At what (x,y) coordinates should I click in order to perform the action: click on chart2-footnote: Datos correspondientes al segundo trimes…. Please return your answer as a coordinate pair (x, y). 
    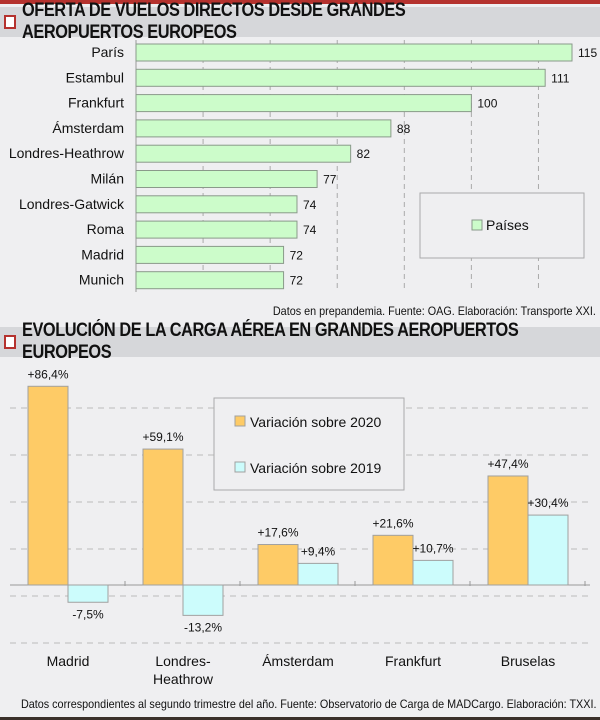
    Looking at the image, I should click on (308, 704).